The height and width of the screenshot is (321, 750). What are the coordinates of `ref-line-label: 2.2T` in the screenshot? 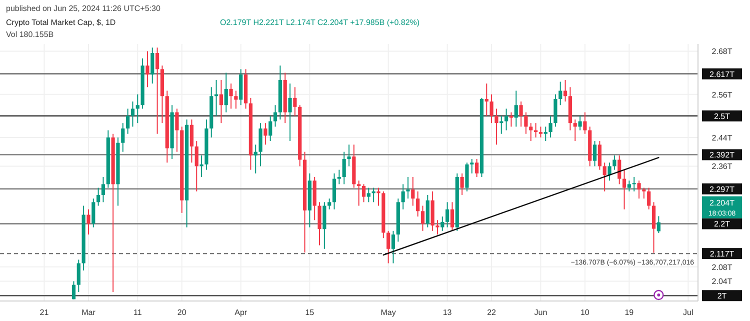 It's located at (722, 224).